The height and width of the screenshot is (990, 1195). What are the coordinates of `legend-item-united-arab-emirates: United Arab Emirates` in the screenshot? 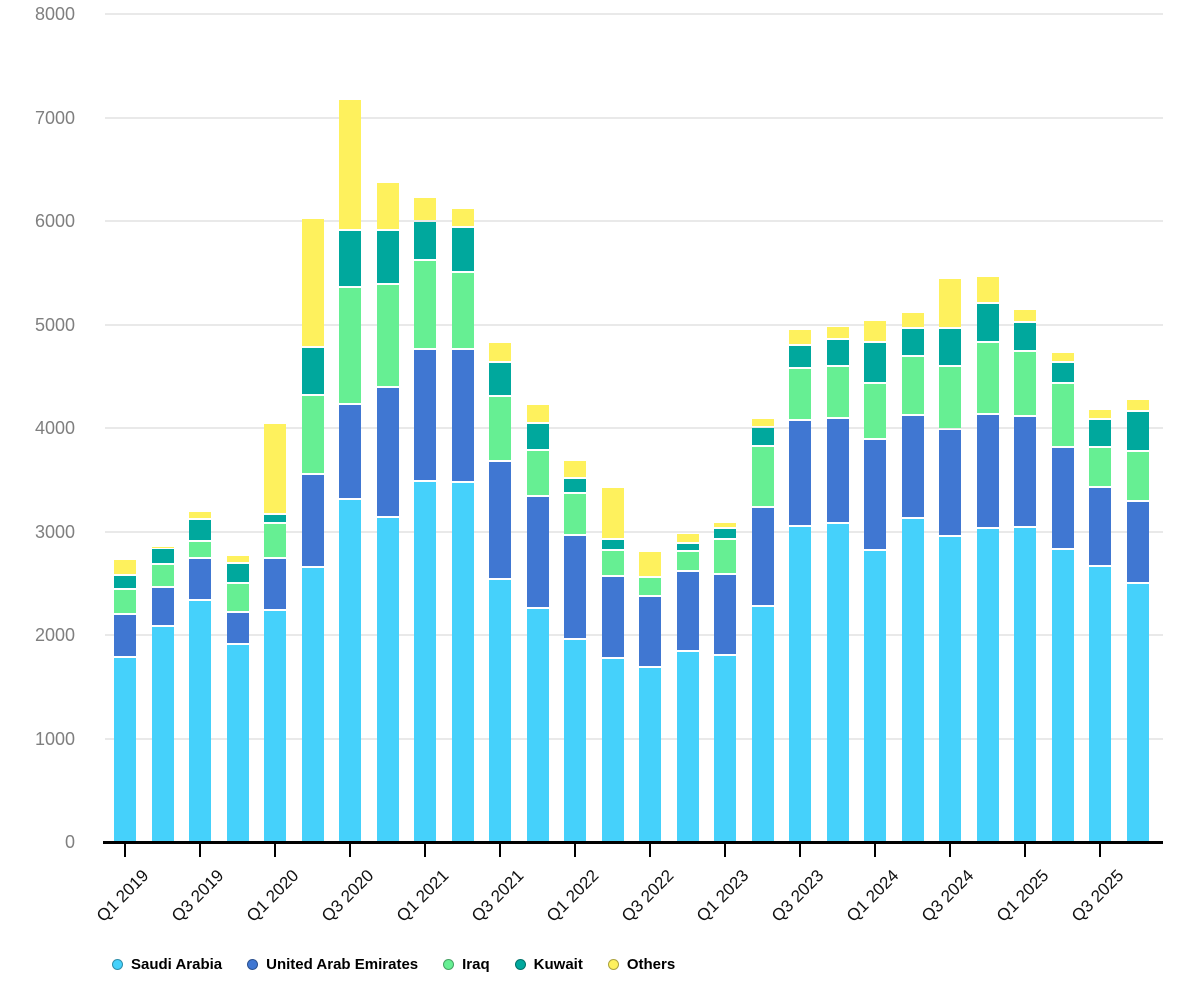 It's located at (332, 964).